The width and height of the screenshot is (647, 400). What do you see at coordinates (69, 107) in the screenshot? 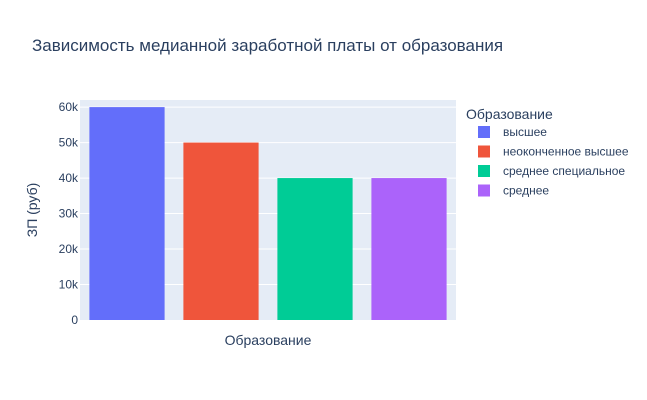
I see `y-tick-label: 60k` at bounding box center [69, 107].